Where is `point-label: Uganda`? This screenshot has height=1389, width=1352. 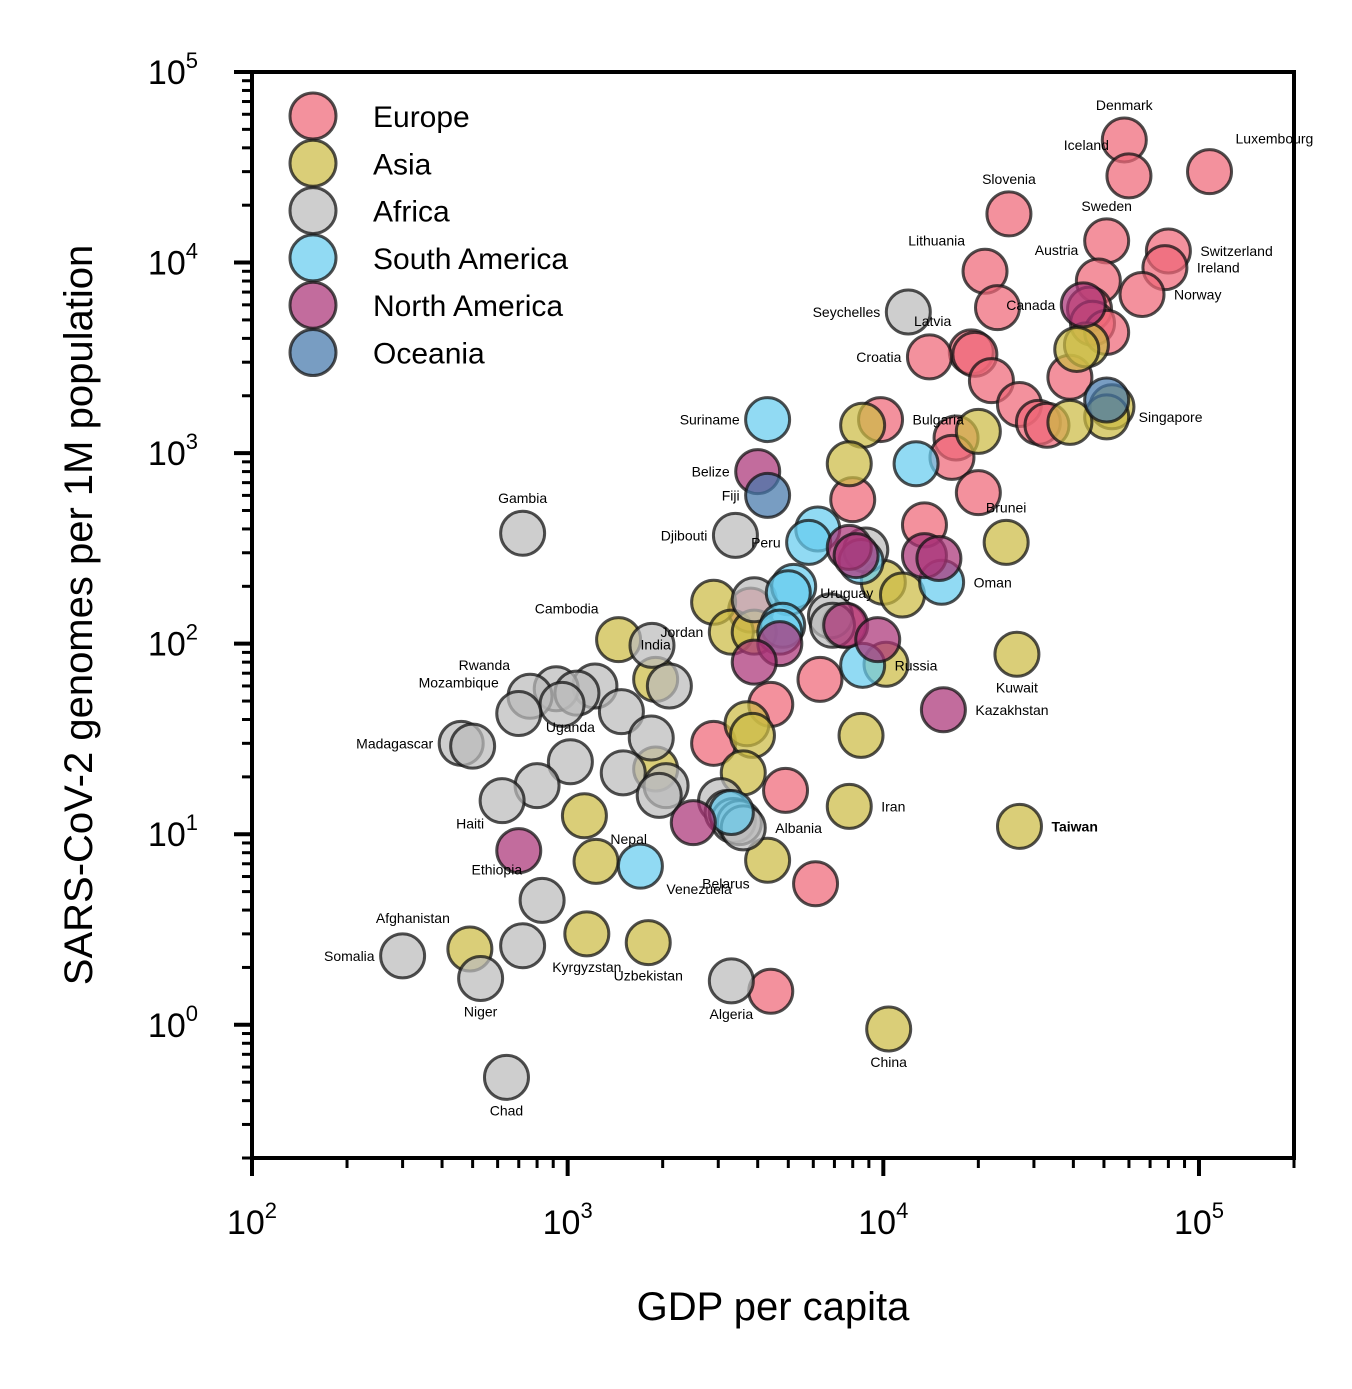 point-label: Uganda is located at coordinates (570, 727).